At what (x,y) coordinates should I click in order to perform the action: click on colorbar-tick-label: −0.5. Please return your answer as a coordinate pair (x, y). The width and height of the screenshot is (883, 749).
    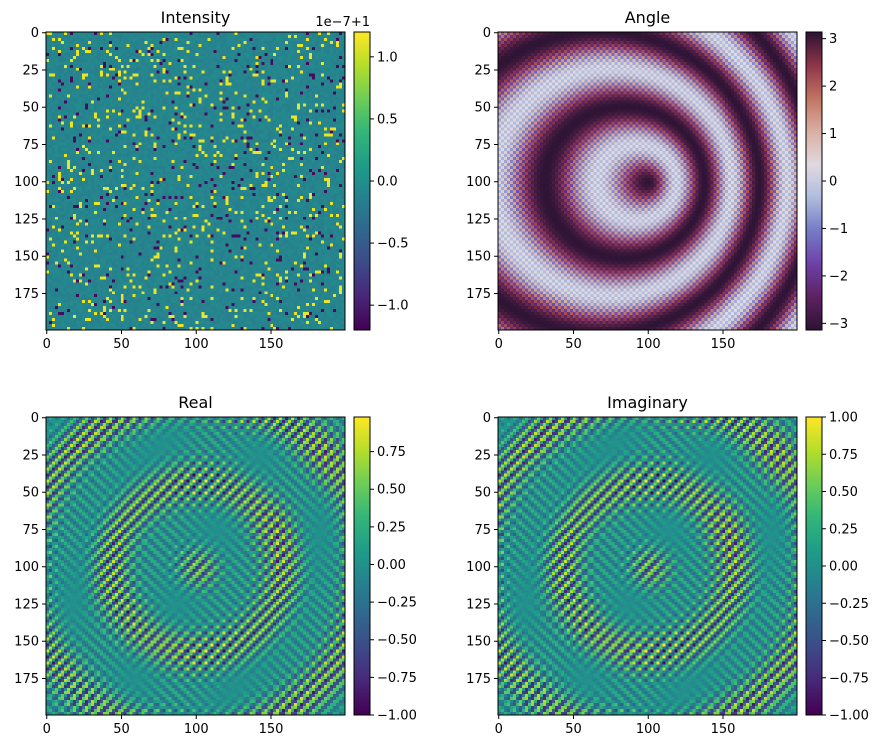
    Looking at the image, I should click on (393, 244).